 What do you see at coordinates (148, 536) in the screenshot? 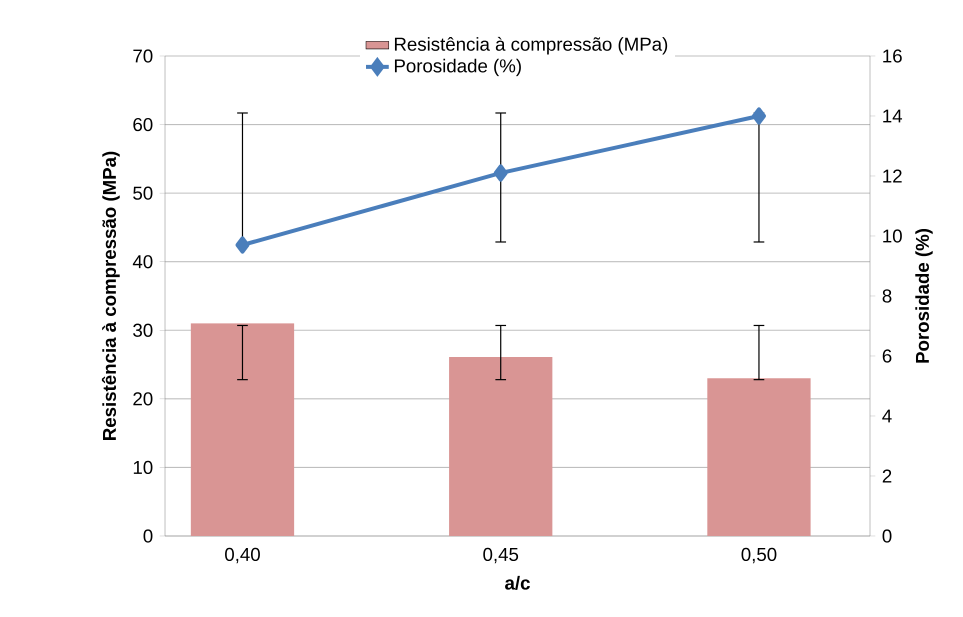
I see `y-tick-label: 0` at bounding box center [148, 536].